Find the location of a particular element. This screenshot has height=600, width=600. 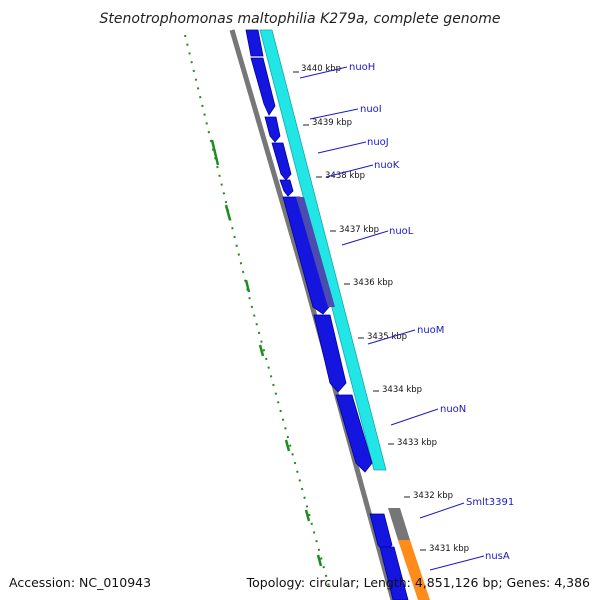

gene-label-nuoJ: nuoJ is located at coordinates (378, 142).